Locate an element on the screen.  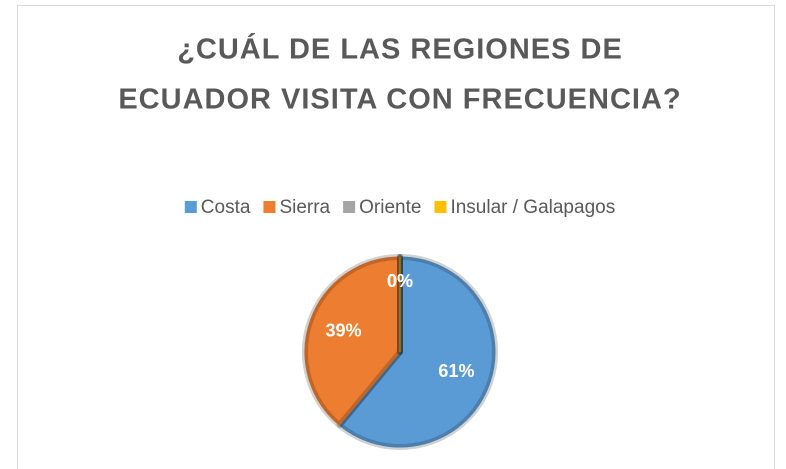
legend: Costa Sierra Oriente Insular / Galapagos is located at coordinates (399, 207).